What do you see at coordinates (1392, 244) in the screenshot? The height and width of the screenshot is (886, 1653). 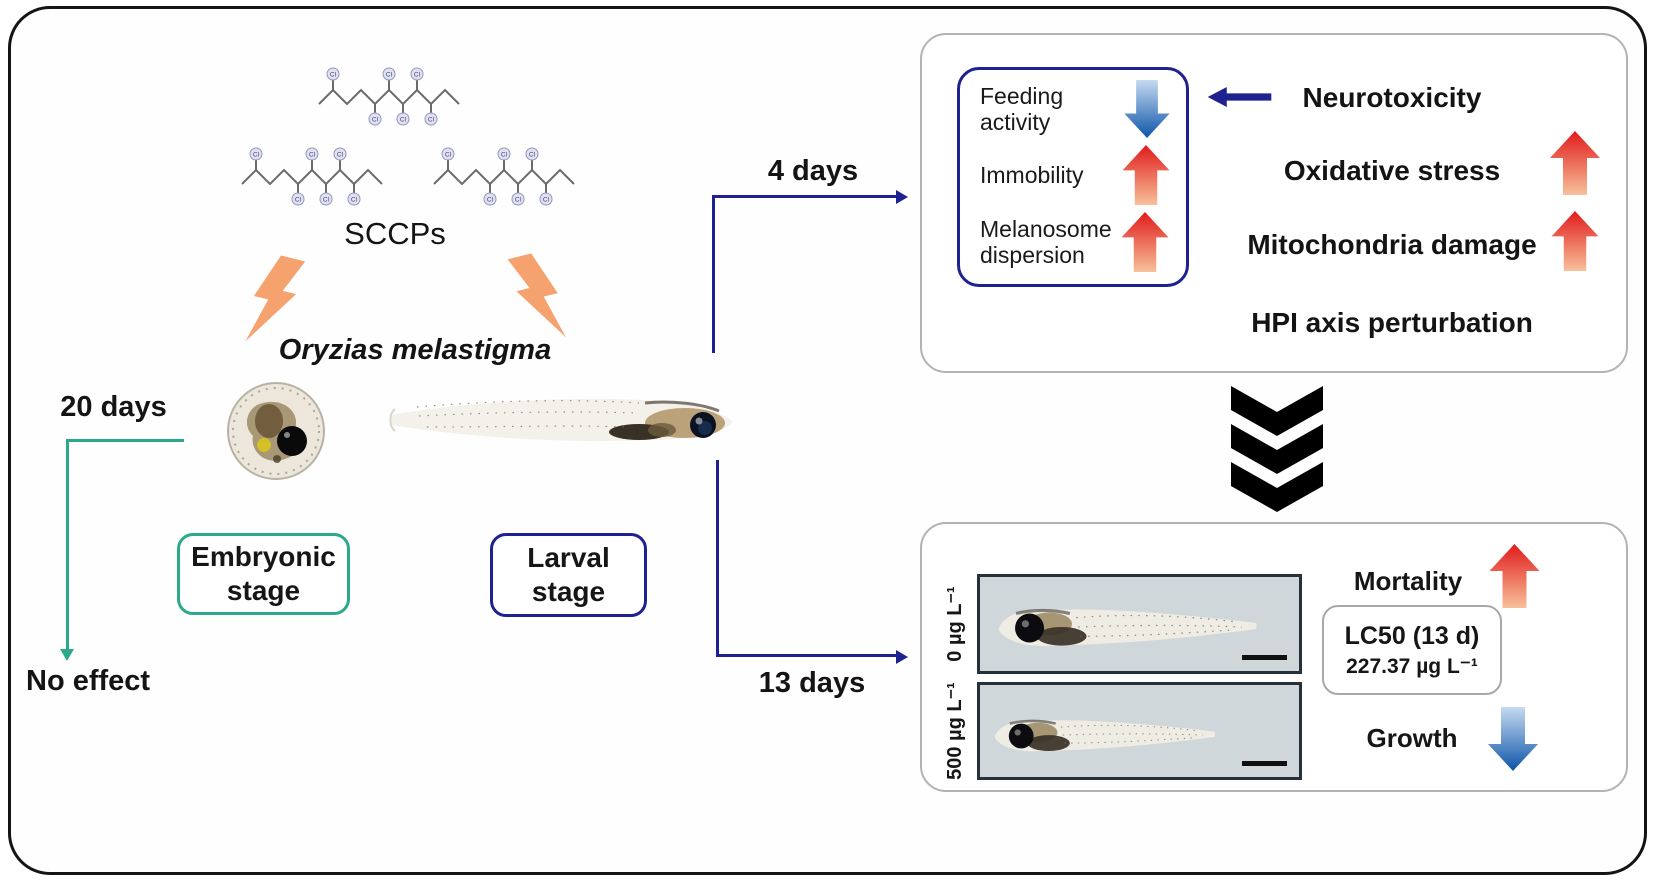 I see `mitochondria-damage-label: Mitochondria damage` at bounding box center [1392, 244].